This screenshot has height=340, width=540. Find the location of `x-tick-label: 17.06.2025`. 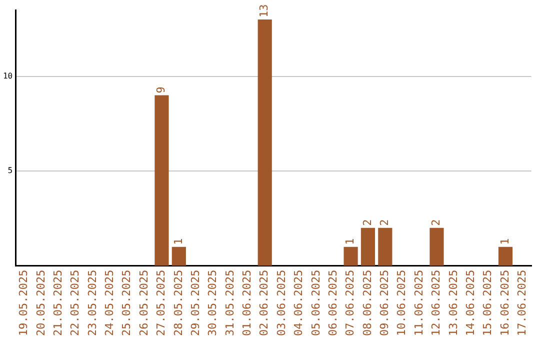

x-tick-label: 17.06.2025 is located at coordinates (522, 303).